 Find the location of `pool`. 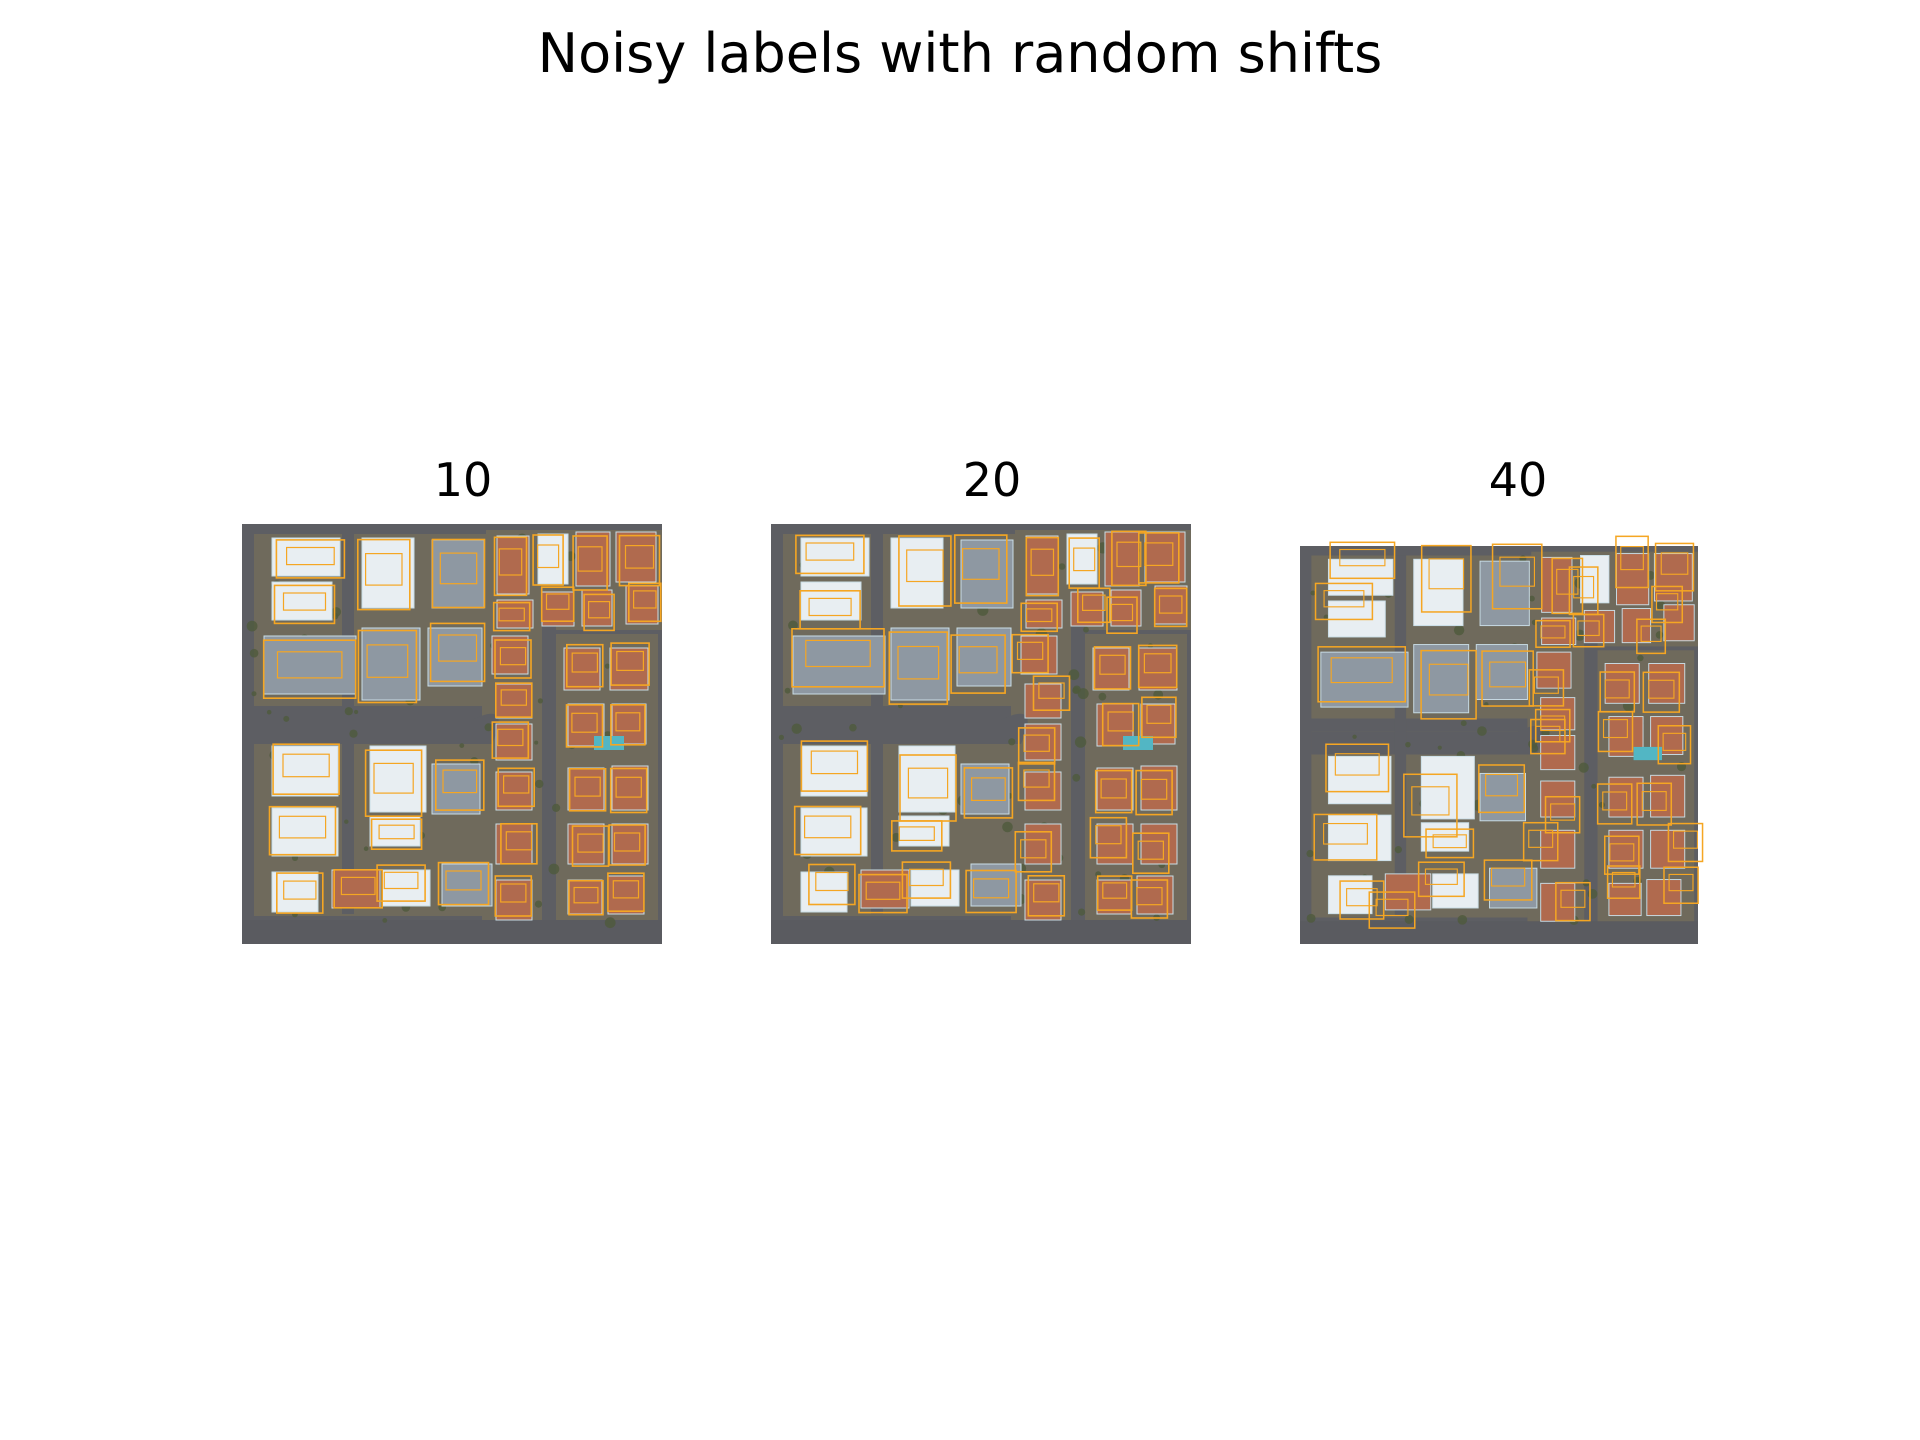

pool is located at coordinates (1647, 753).